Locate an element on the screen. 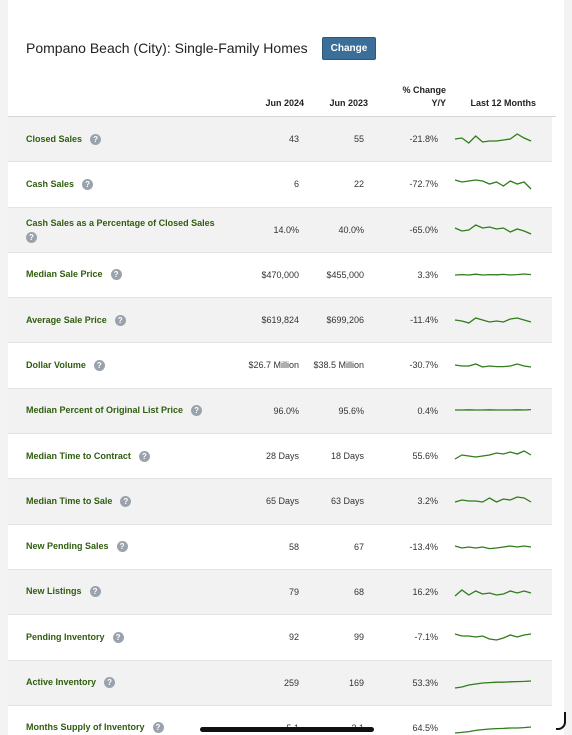  metric-name: Closed Sales is located at coordinates (54, 138).